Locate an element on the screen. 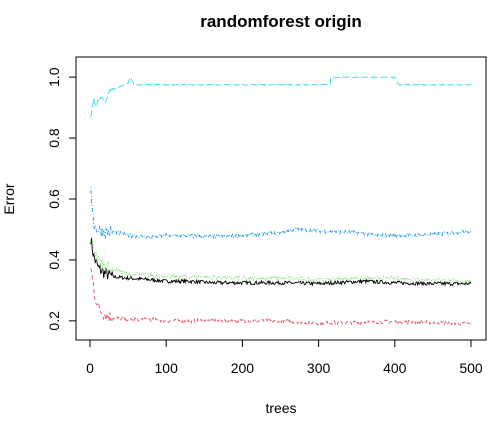 Image resolution: width=499 pixels, height=421 pixels. x-tick-label: 400 is located at coordinates (395, 368).